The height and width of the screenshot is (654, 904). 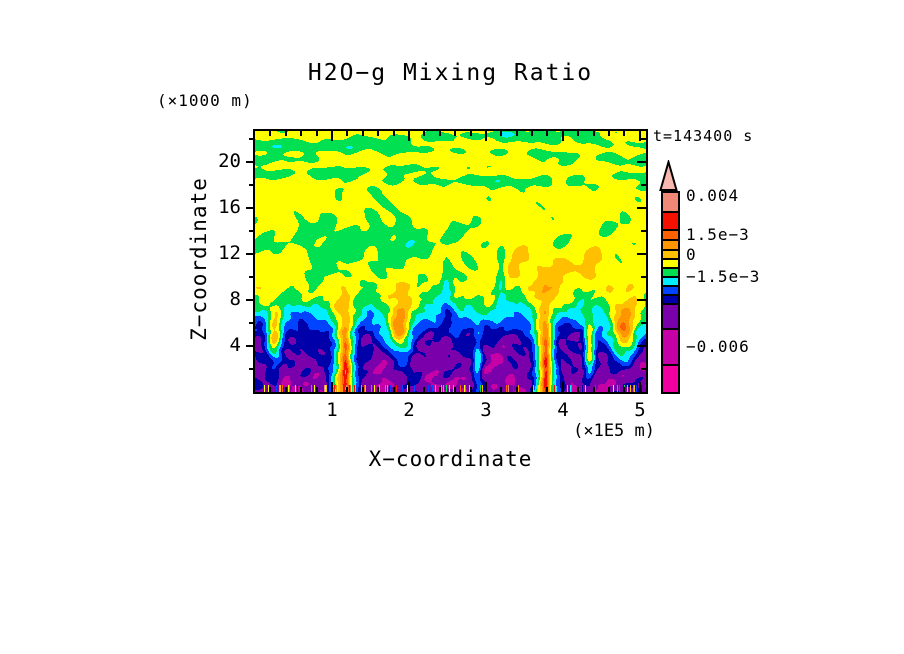 I want to click on y-axis-tick-label: 20, so click(x=229, y=161).